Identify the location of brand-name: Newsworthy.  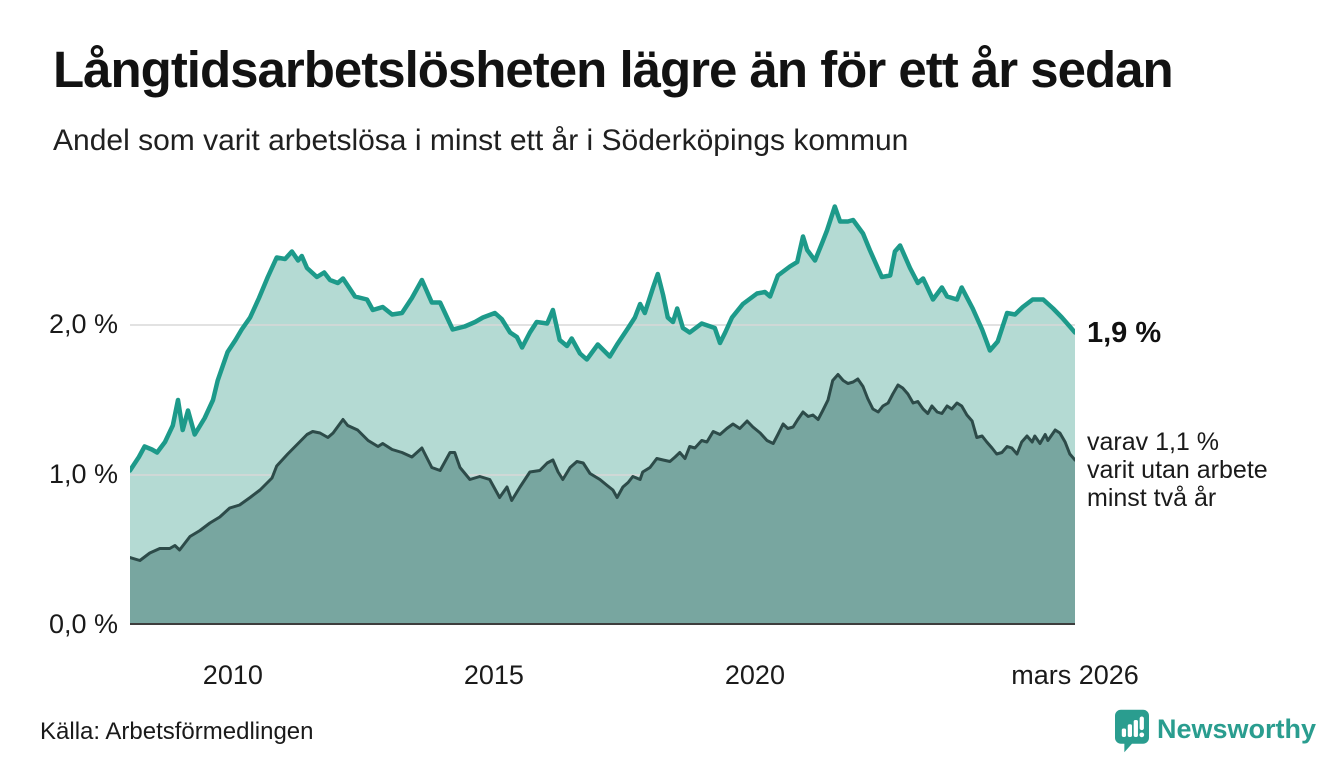
(1237, 729).